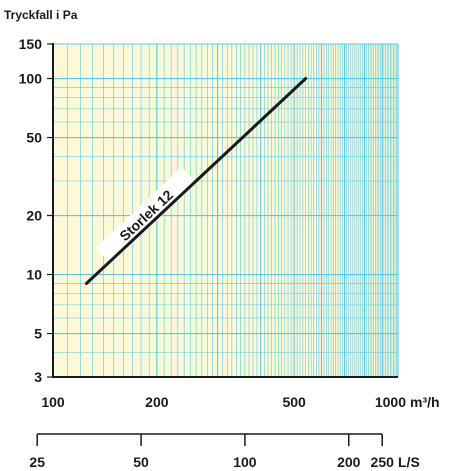 This screenshot has width=456, height=471. What do you see at coordinates (53, 402) in the screenshot?
I see `x-tick-label: 100` at bounding box center [53, 402].